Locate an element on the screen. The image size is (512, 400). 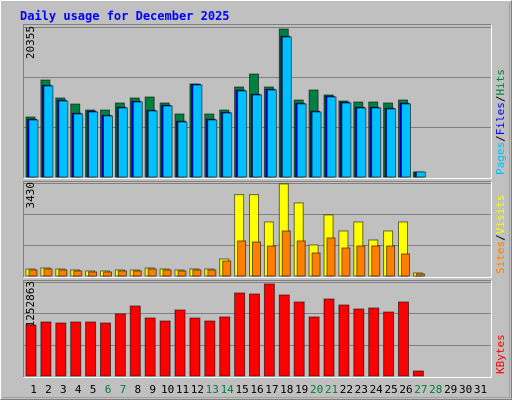
x-tick-label: 20 is located at coordinates (316, 389).